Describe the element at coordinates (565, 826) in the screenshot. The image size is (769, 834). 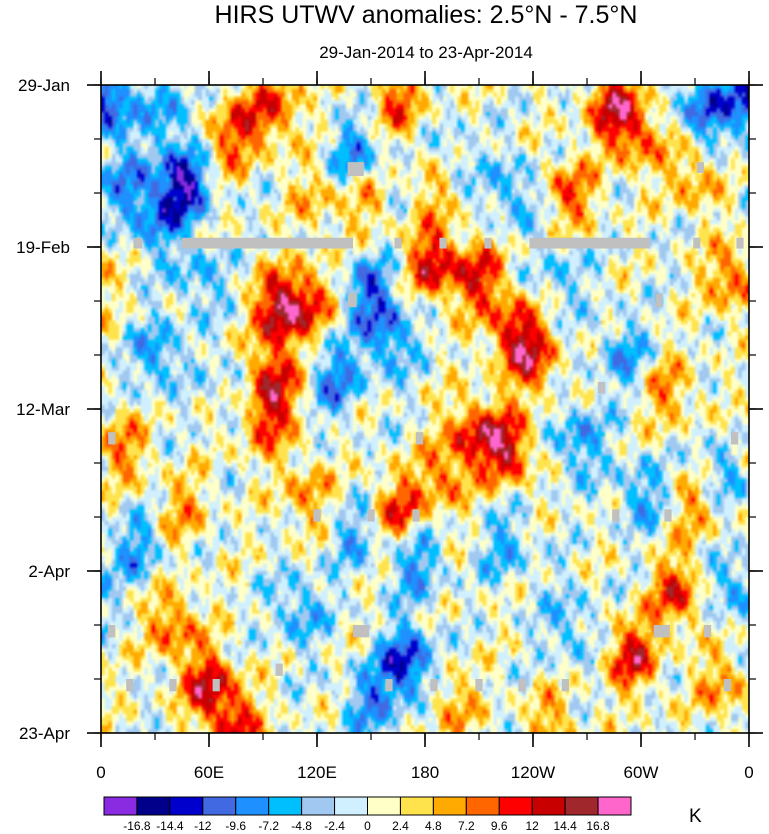
I see `colorbar-level-label: 14.4` at that location.